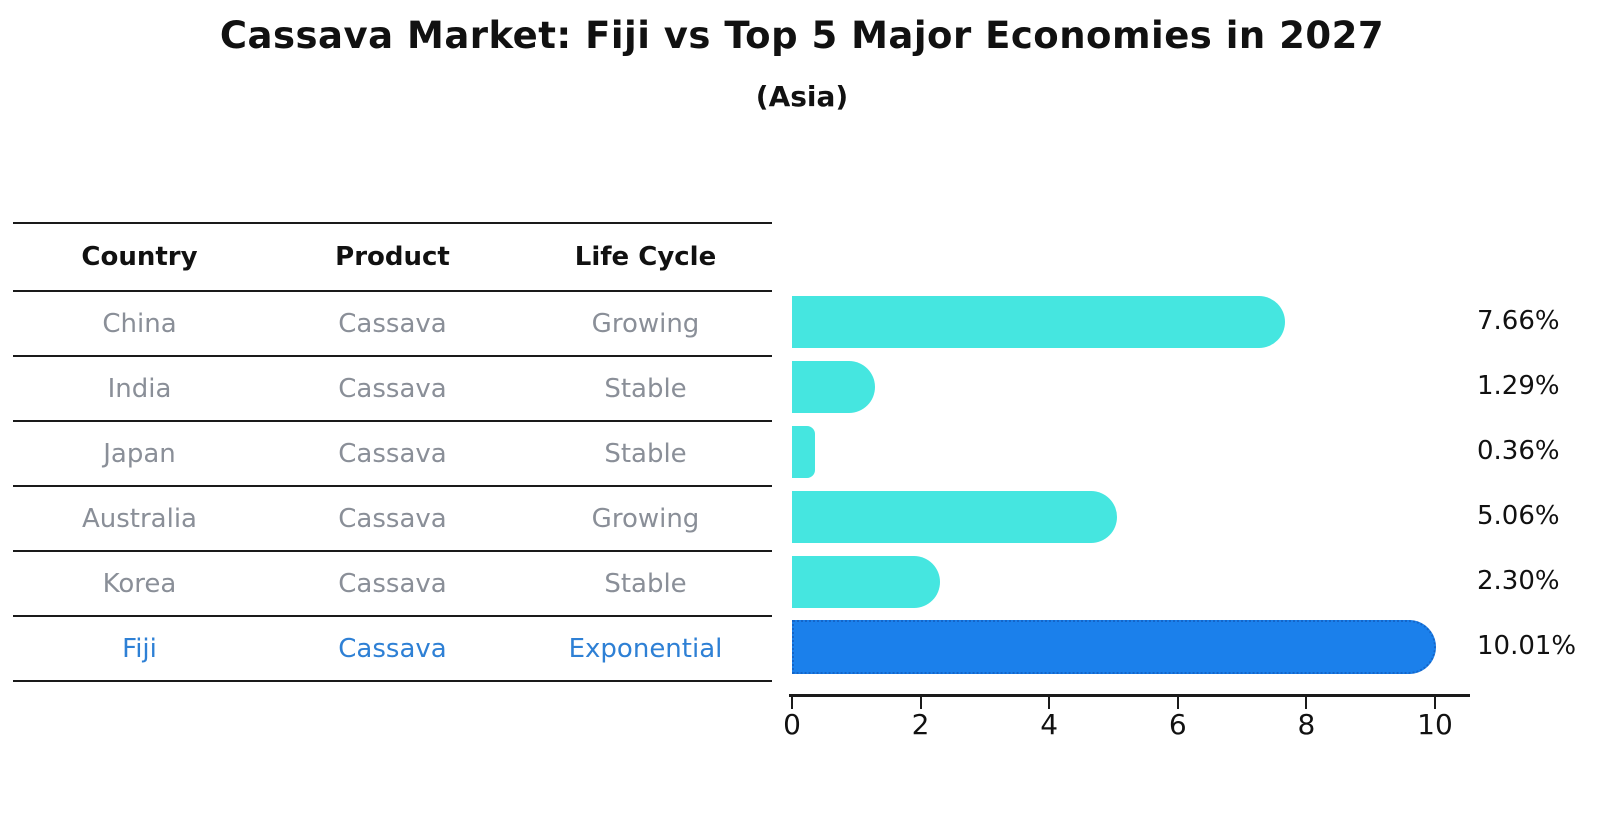 This screenshot has width=1604, height=823. I want to click on table-header-cell: Product, so click(392, 257).